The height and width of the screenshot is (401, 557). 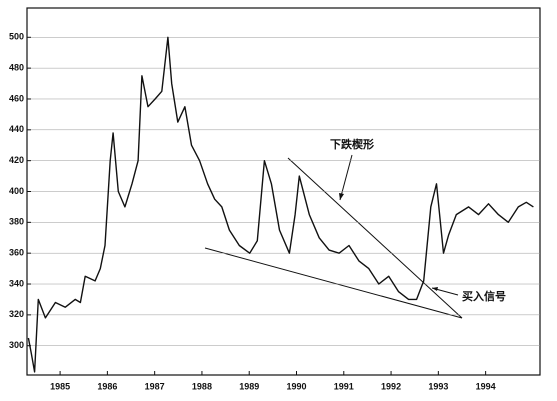 What do you see at coordinates (60, 386) in the screenshot?
I see `x-tick-label: 1985` at bounding box center [60, 386].